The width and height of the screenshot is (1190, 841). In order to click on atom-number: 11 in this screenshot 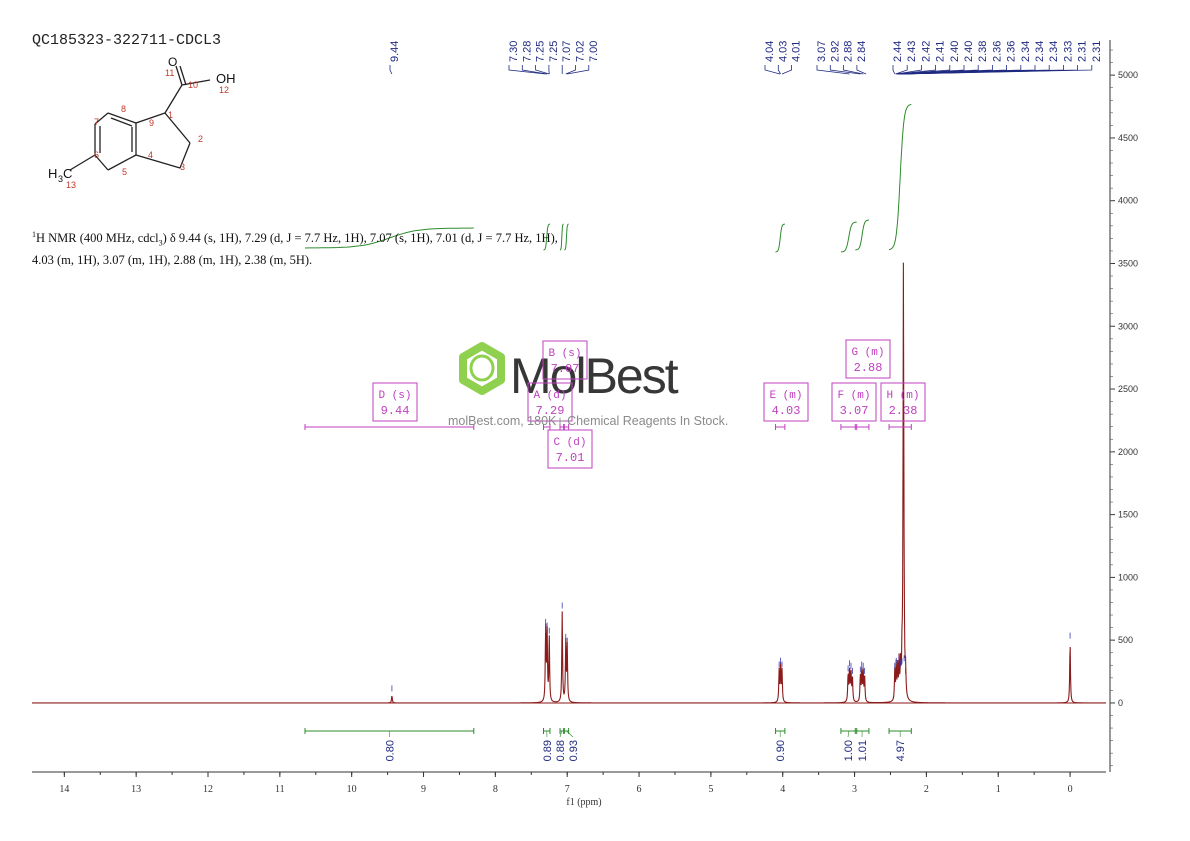, I will do `click(169, 73)`.